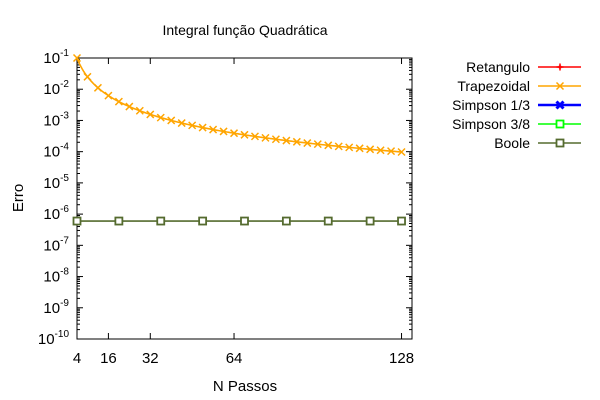  What do you see at coordinates (56, 151) in the screenshot?
I see `y-tick-label: 10⁻⁴` at bounding box center [56, 151].